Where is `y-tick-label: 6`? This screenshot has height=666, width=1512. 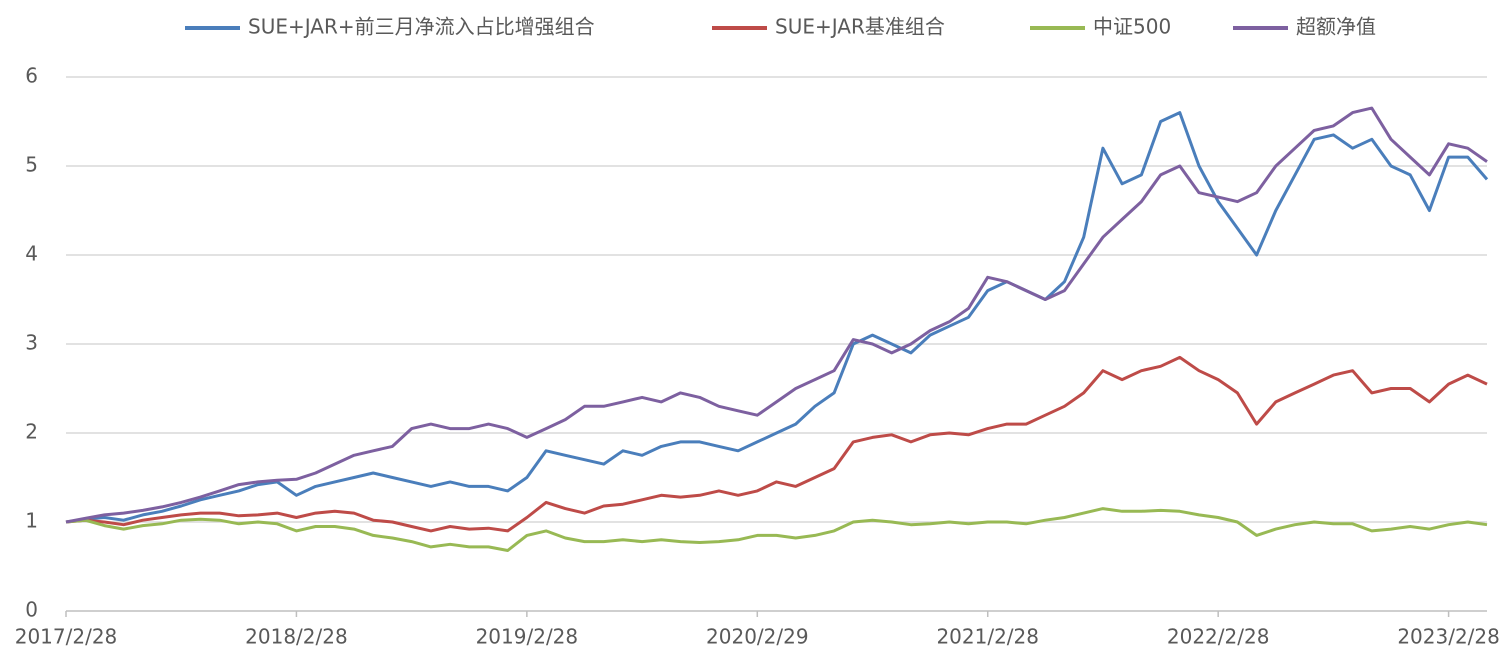
y-tick-label: 6 is located at coordinates (31, 76).